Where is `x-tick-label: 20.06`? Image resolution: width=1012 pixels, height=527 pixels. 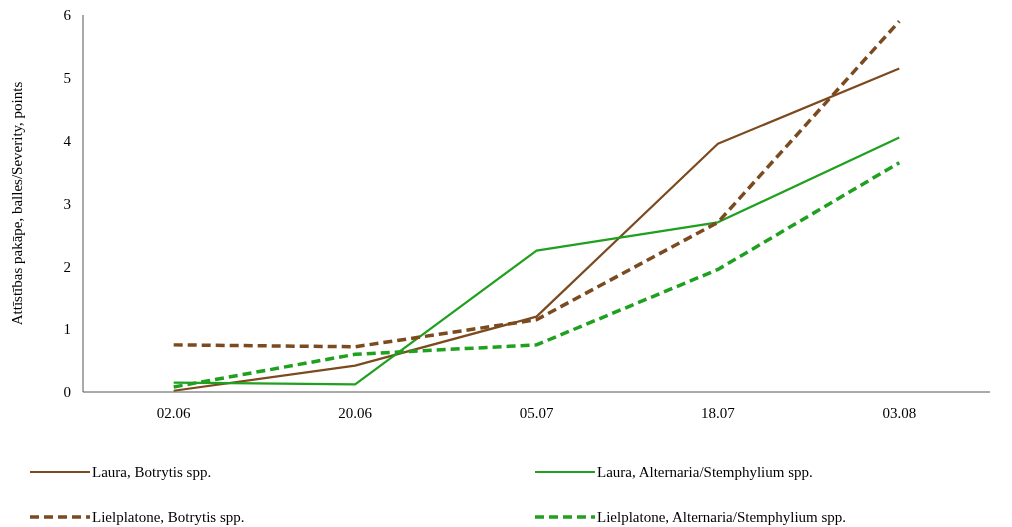 x-tick-label: 20.06 is located at coordinates (355, 413).